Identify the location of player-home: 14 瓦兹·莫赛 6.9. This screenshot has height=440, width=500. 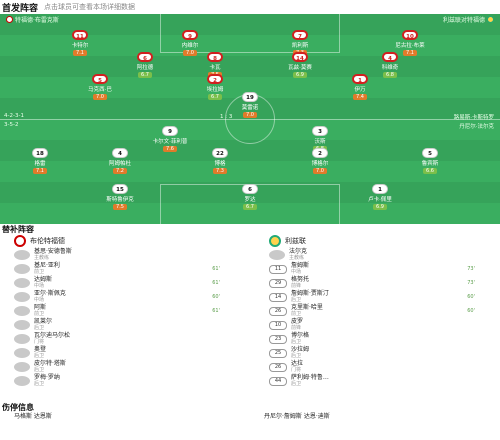
(300, 65).